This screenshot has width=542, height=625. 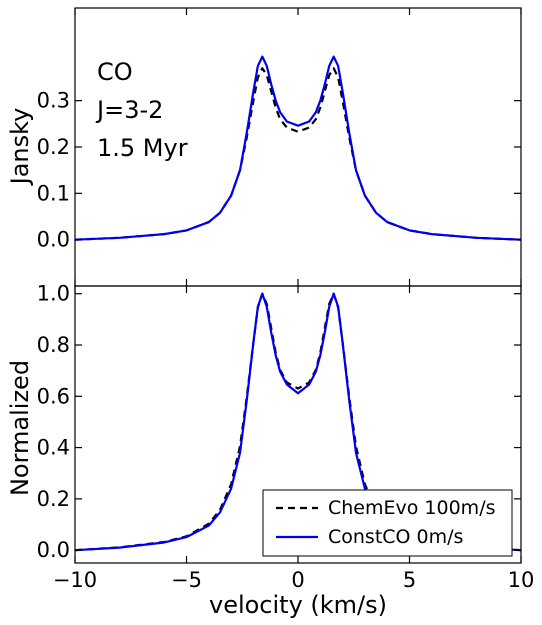 What do you see at coordinates (53, 193) in the screenshot?
I see `top-ytick-label: 0.1` at bounding box center [53, 193].